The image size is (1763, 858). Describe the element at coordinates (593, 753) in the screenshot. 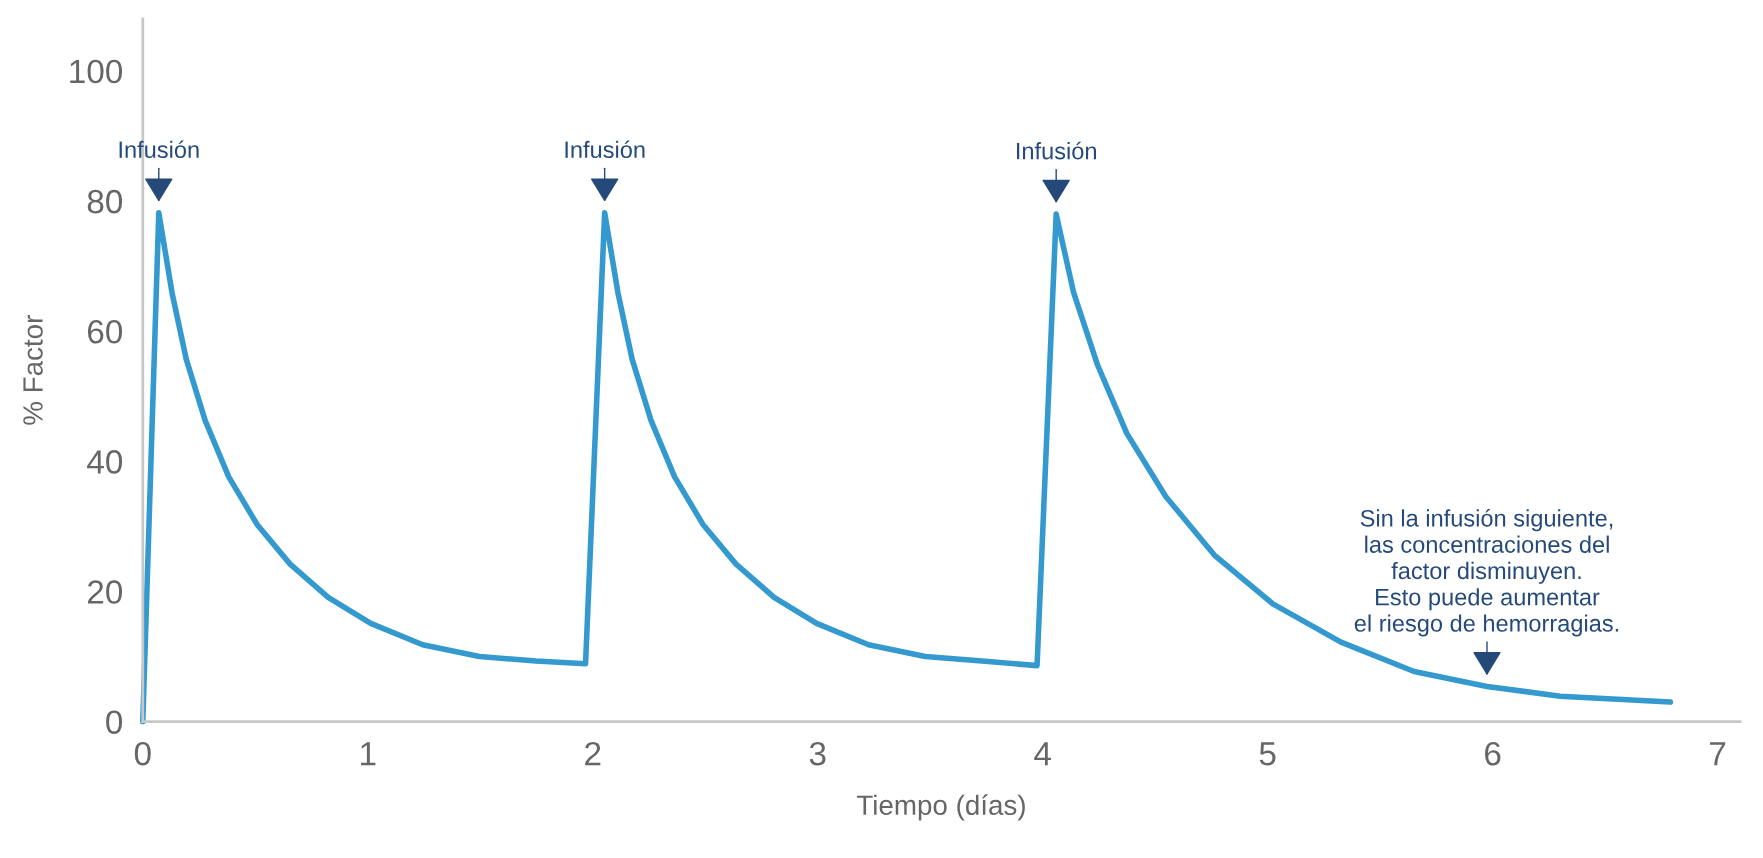

I see `x-tick-label: 2` at that location.